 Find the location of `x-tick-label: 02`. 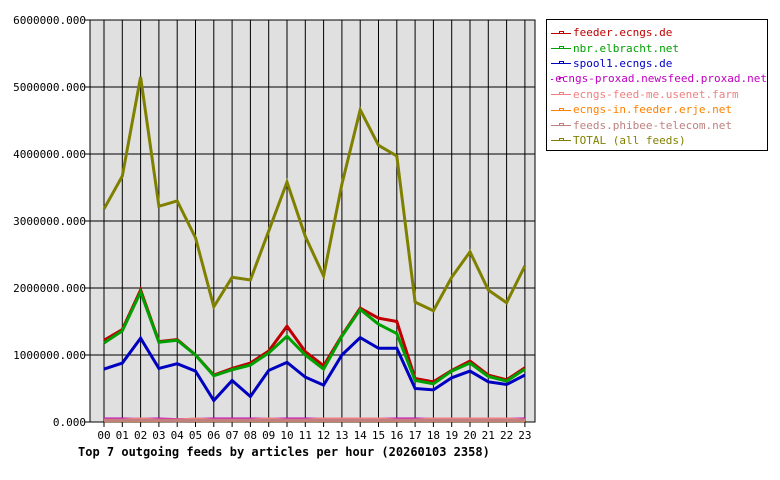

x-tick-label: 02 is located at coordinates (140, 435).